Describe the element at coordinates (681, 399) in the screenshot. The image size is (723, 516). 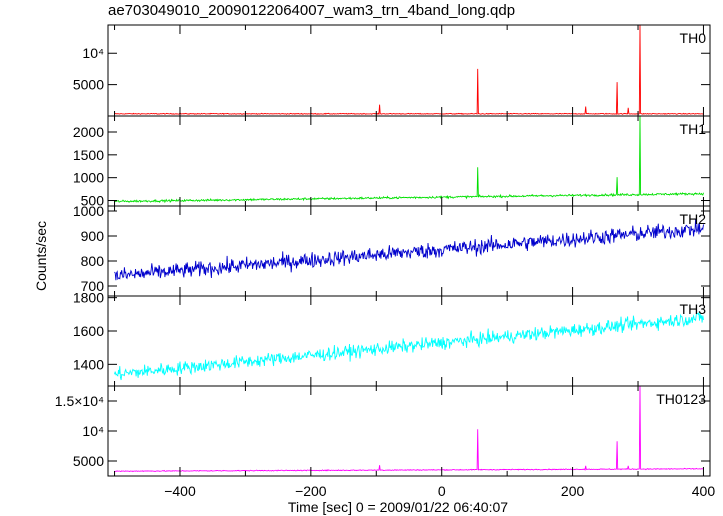
I see `panel-label-th0123: TH0123` at that location.